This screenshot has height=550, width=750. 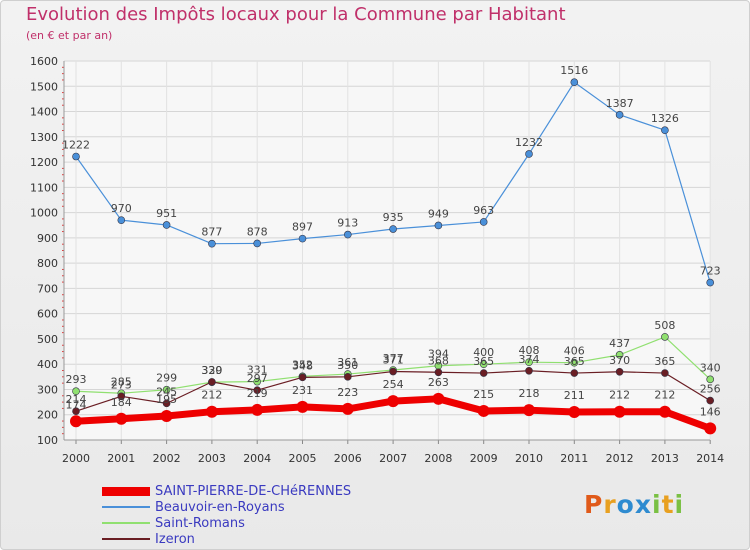 What do you see at coordinates (44, 61) in the screenshot?
I see `y-tick-label: 1600` at bounding box center [44, 61].